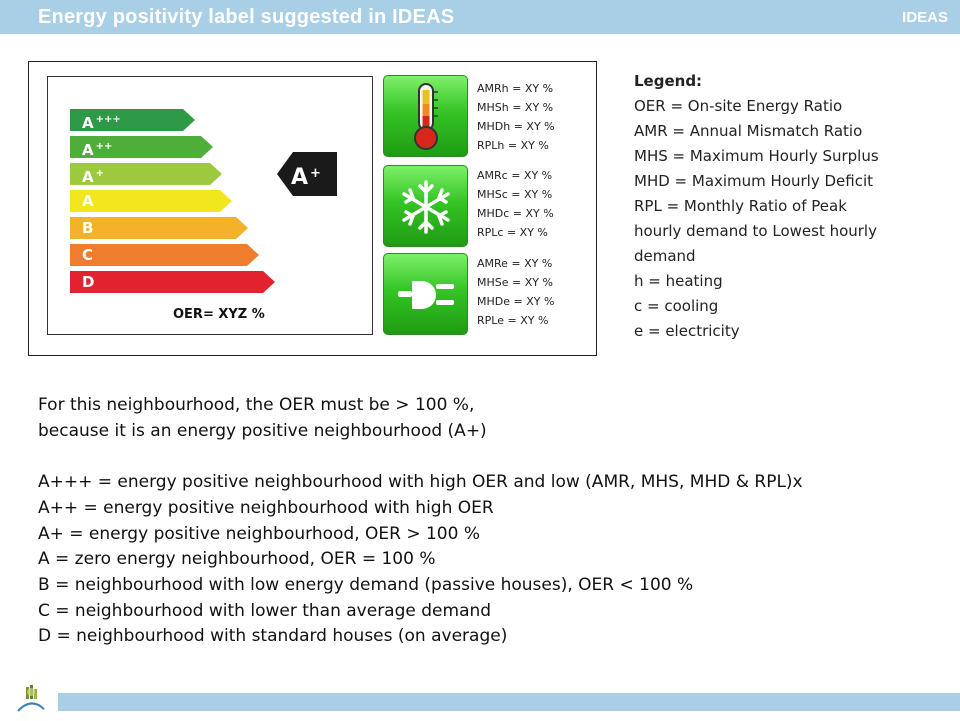 Image resolution: width=960 pixels, height=721 pixels. Describe the element at coordinates (88, 228) in the screenshot. I see `class-letter: B` at that location.